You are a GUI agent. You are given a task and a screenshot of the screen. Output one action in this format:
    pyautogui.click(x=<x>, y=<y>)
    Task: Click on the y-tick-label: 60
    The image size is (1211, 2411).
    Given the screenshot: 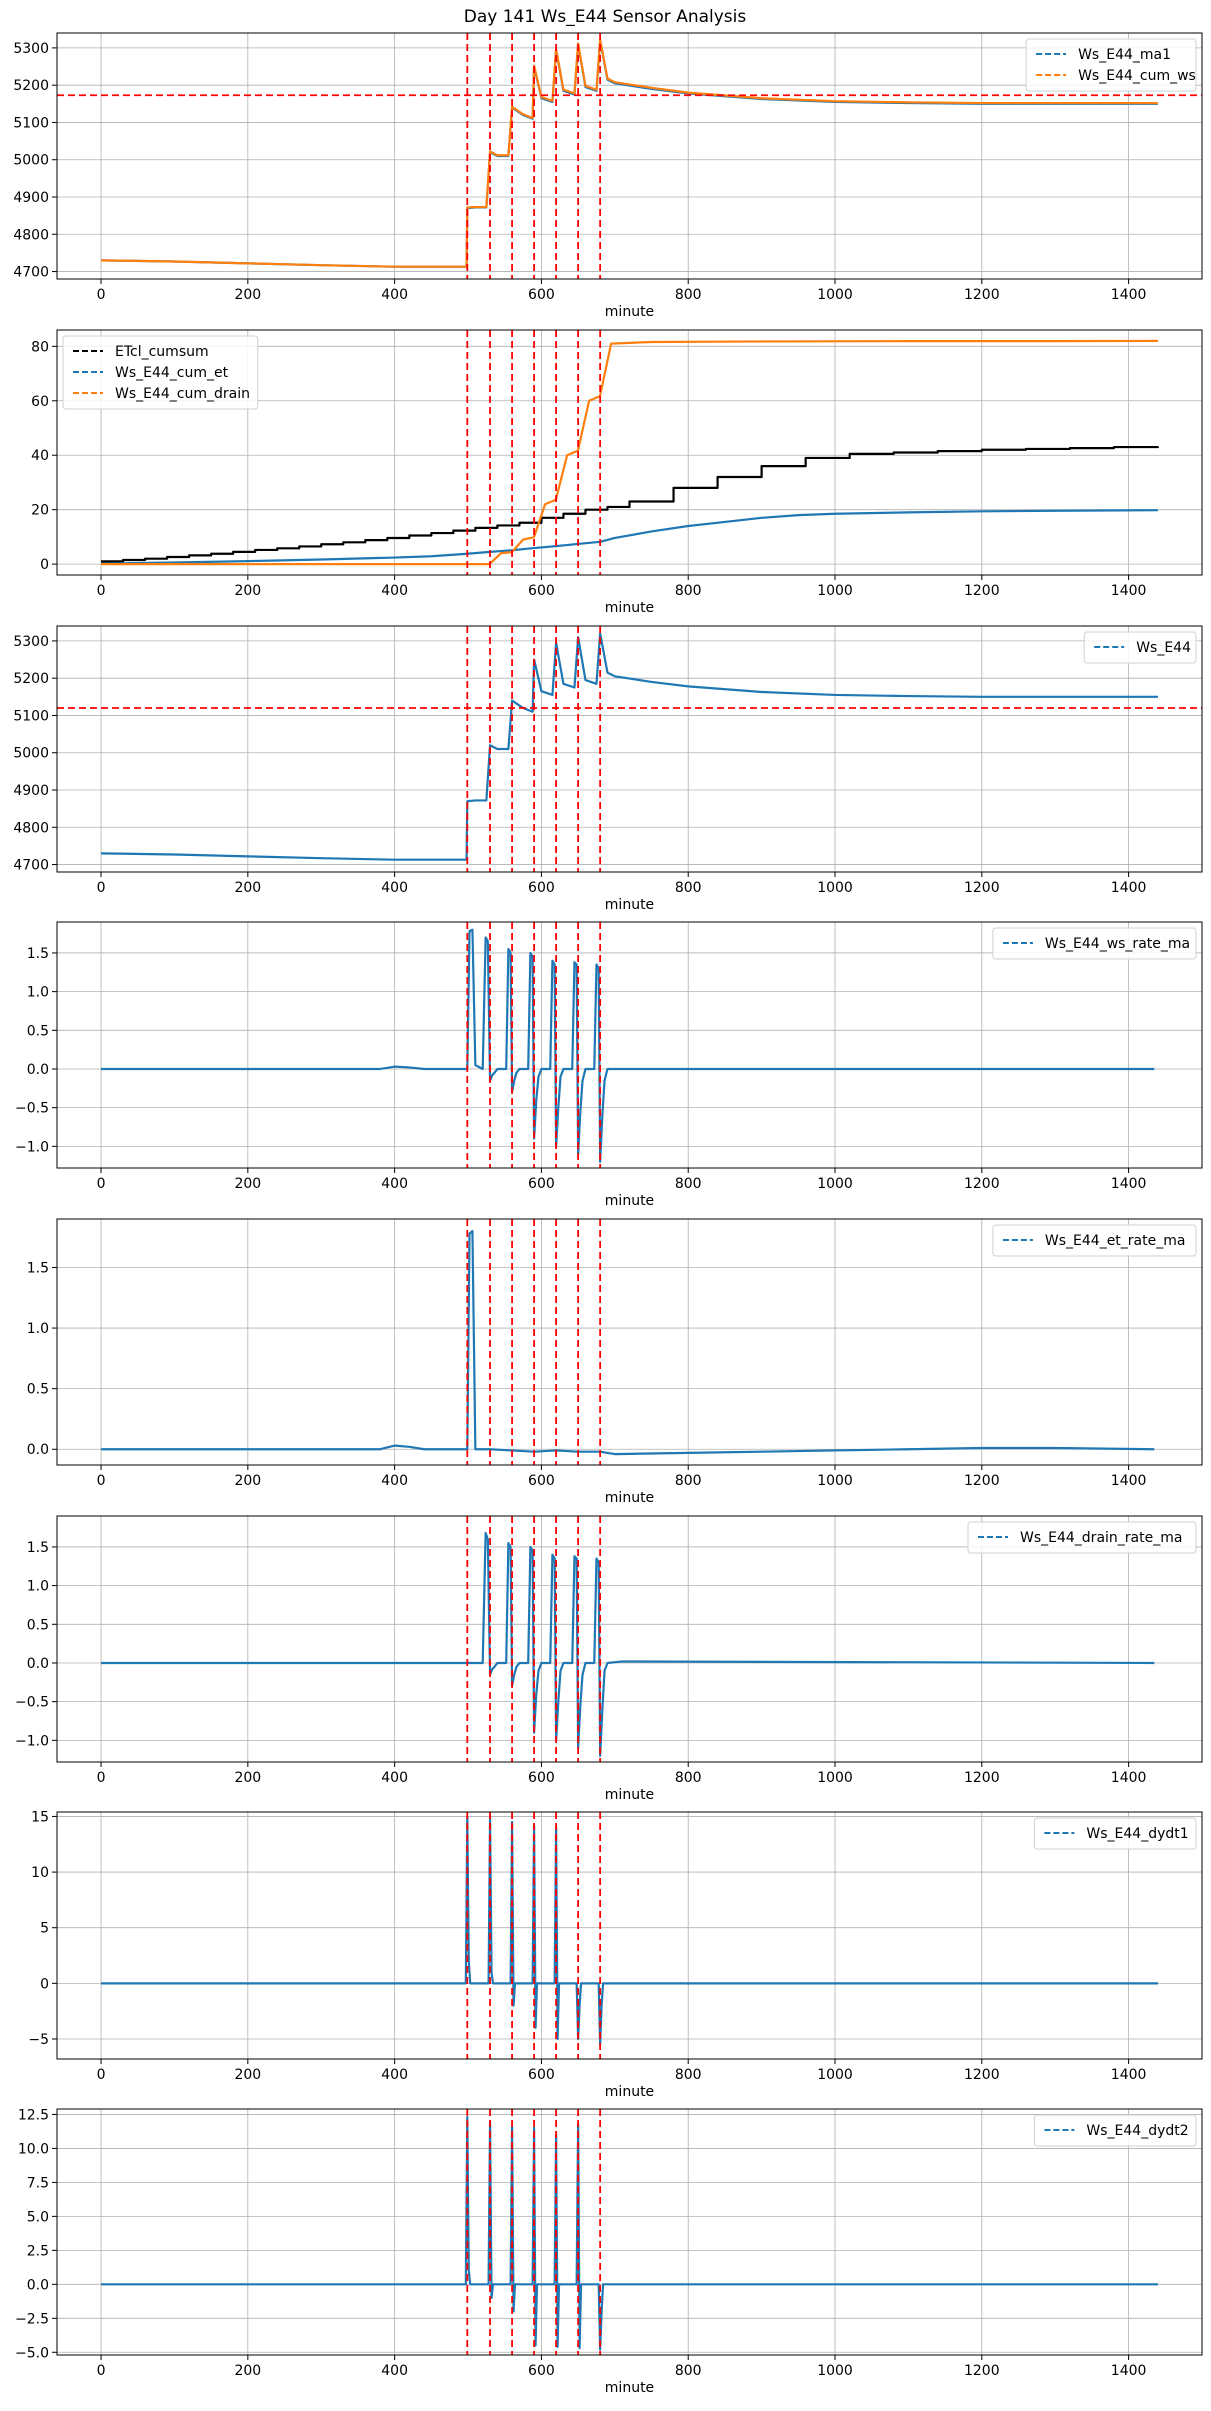 What is the action you would take?
    pyautogui.click(x=40, y=402)
    